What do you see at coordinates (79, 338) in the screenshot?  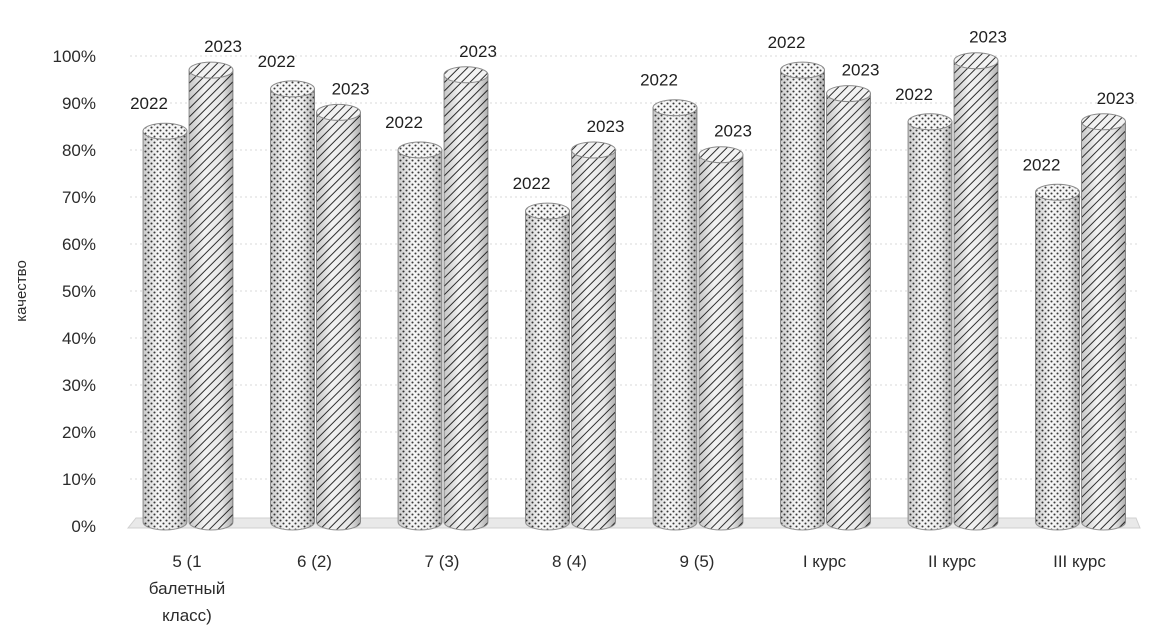 I see `y-tick-label: 40%` at bounding box center [79, 338].